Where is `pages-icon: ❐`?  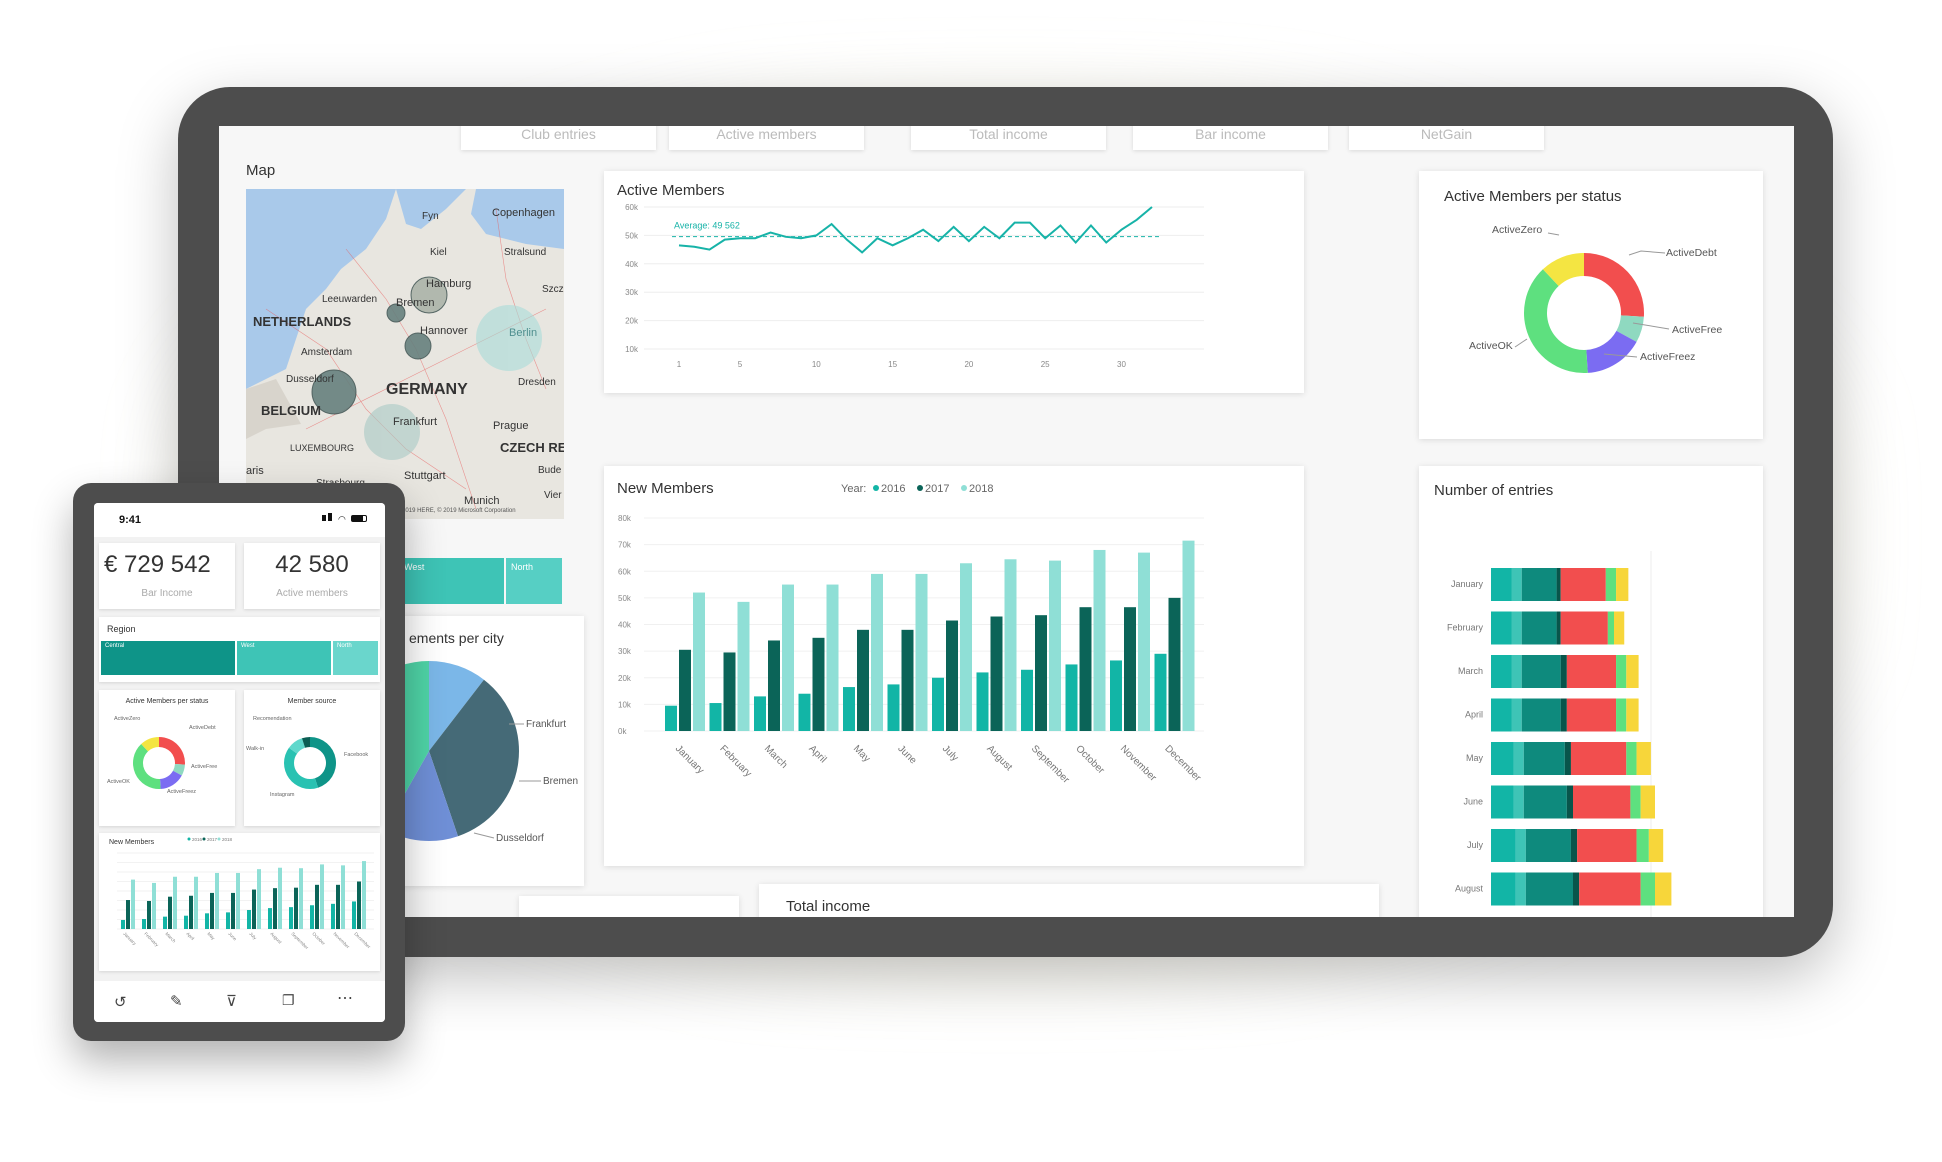 pages-icon: ❐ is located at coordinates (288, 1000).